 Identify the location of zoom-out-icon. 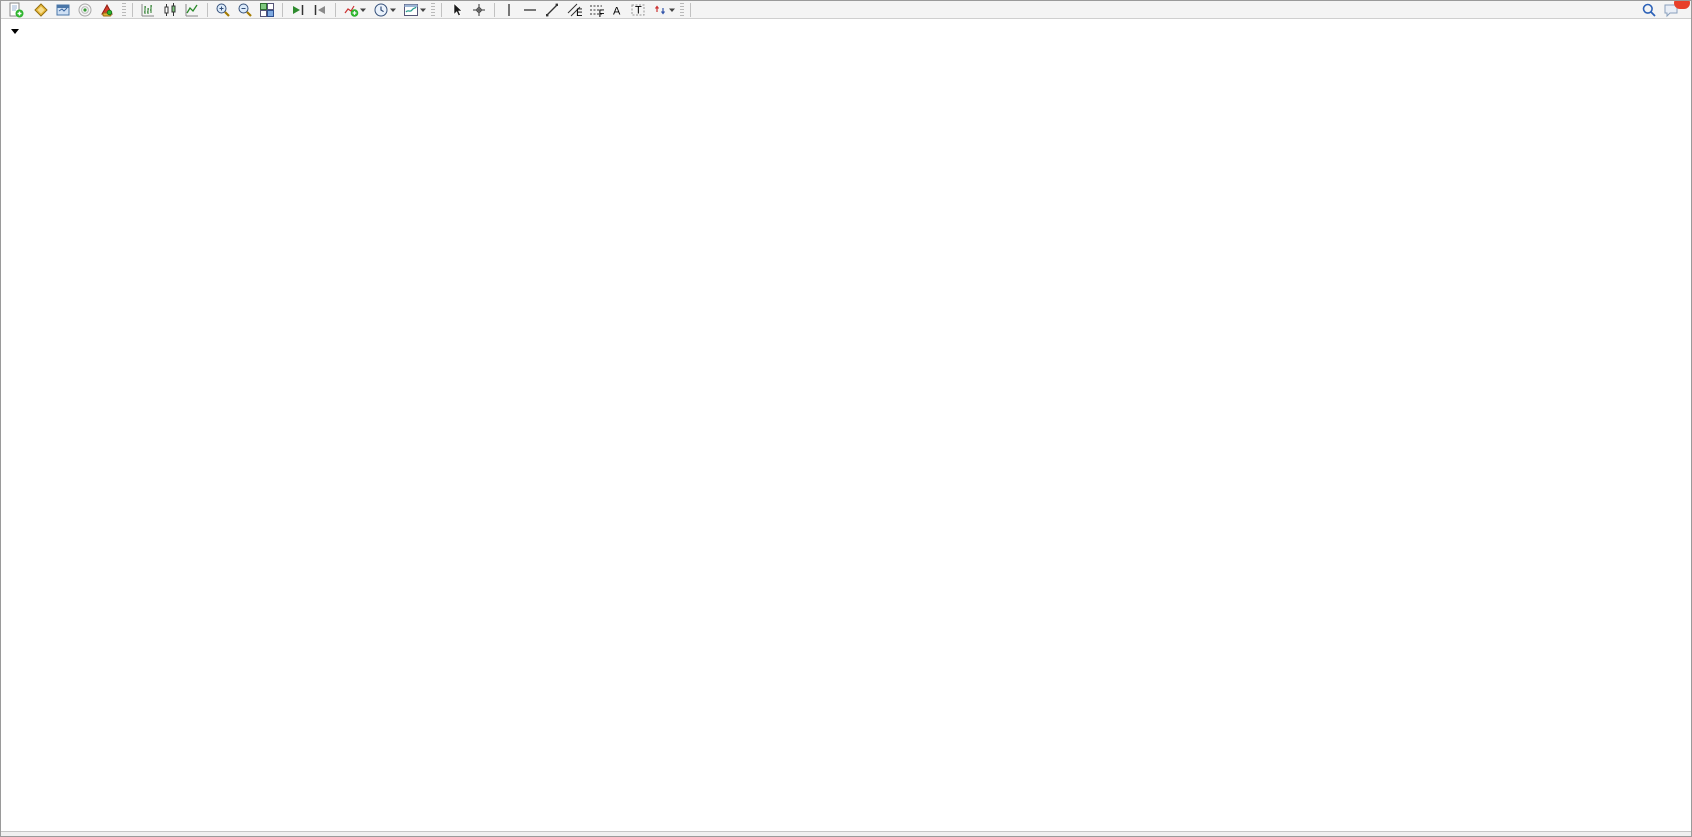
(245, 10).